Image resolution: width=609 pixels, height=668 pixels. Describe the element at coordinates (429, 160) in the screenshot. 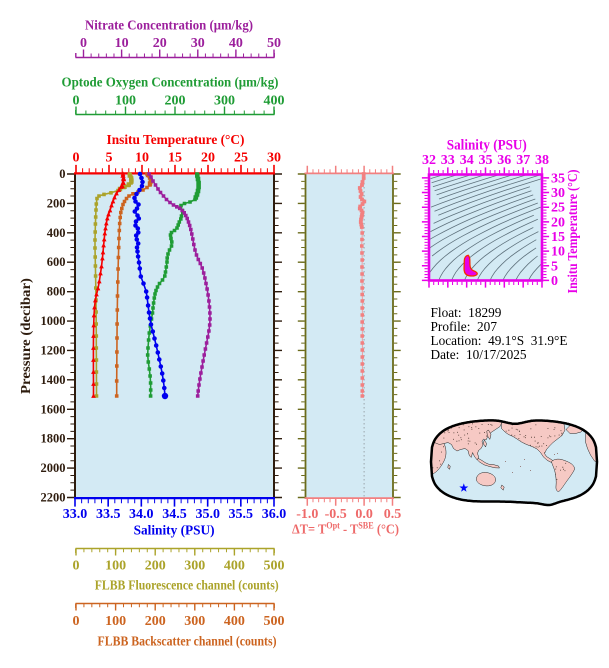

I see `svg-text: 32` at that location.